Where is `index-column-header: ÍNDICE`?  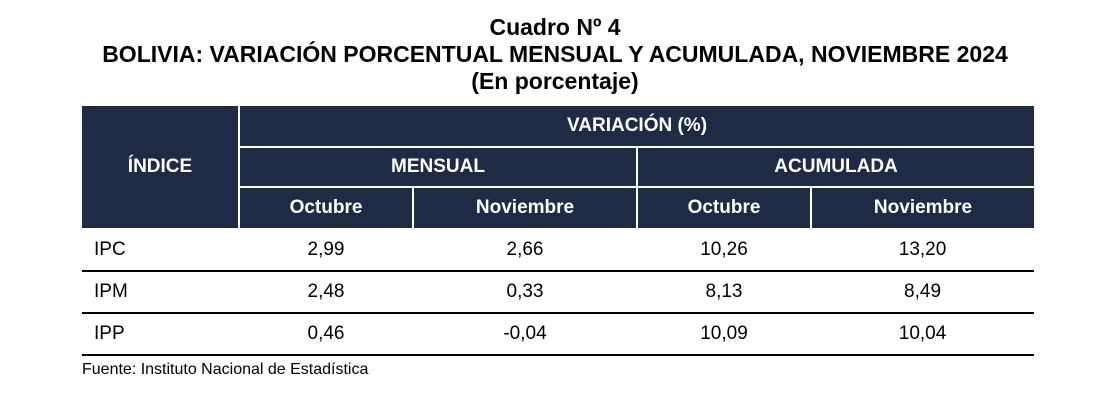
index-column-header: ÍNDICE is located at coordinates (161, 168).